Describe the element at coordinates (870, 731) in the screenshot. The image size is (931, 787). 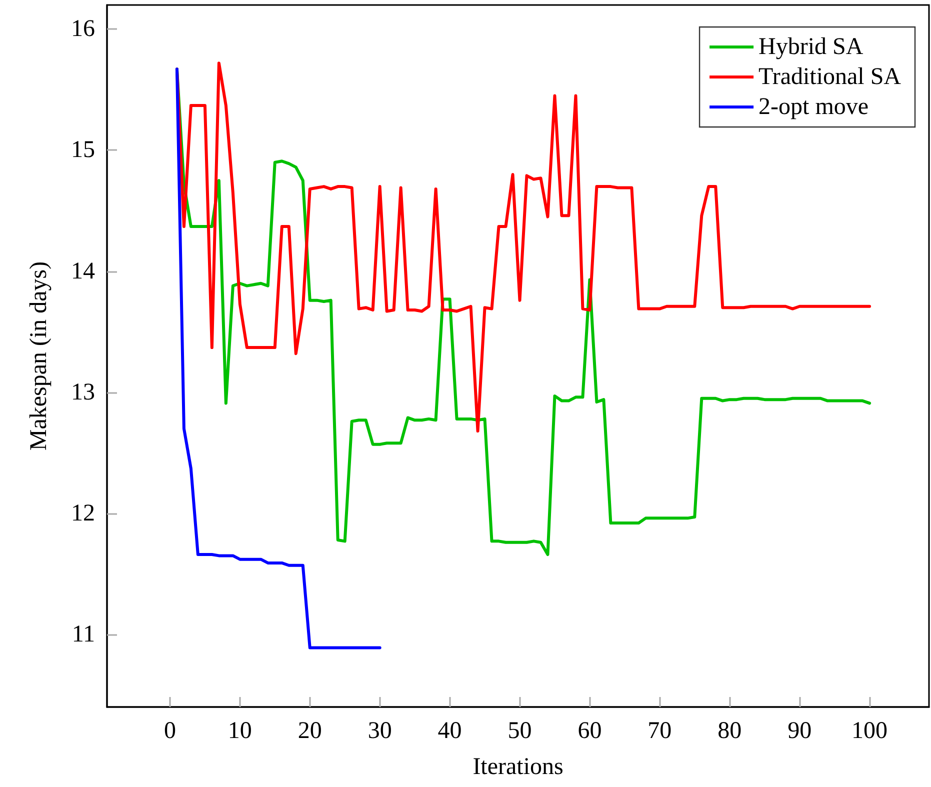
I see `x-tick-label: 100` at that location.